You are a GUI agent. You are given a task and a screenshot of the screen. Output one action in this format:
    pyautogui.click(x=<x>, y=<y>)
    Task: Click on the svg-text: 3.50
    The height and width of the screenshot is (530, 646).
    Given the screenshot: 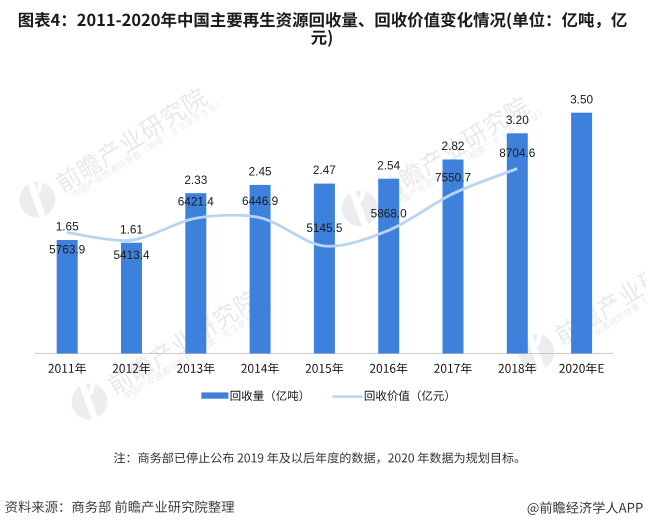 What is the action you would take?
    pyautogui.click(x=581, y=99)
    